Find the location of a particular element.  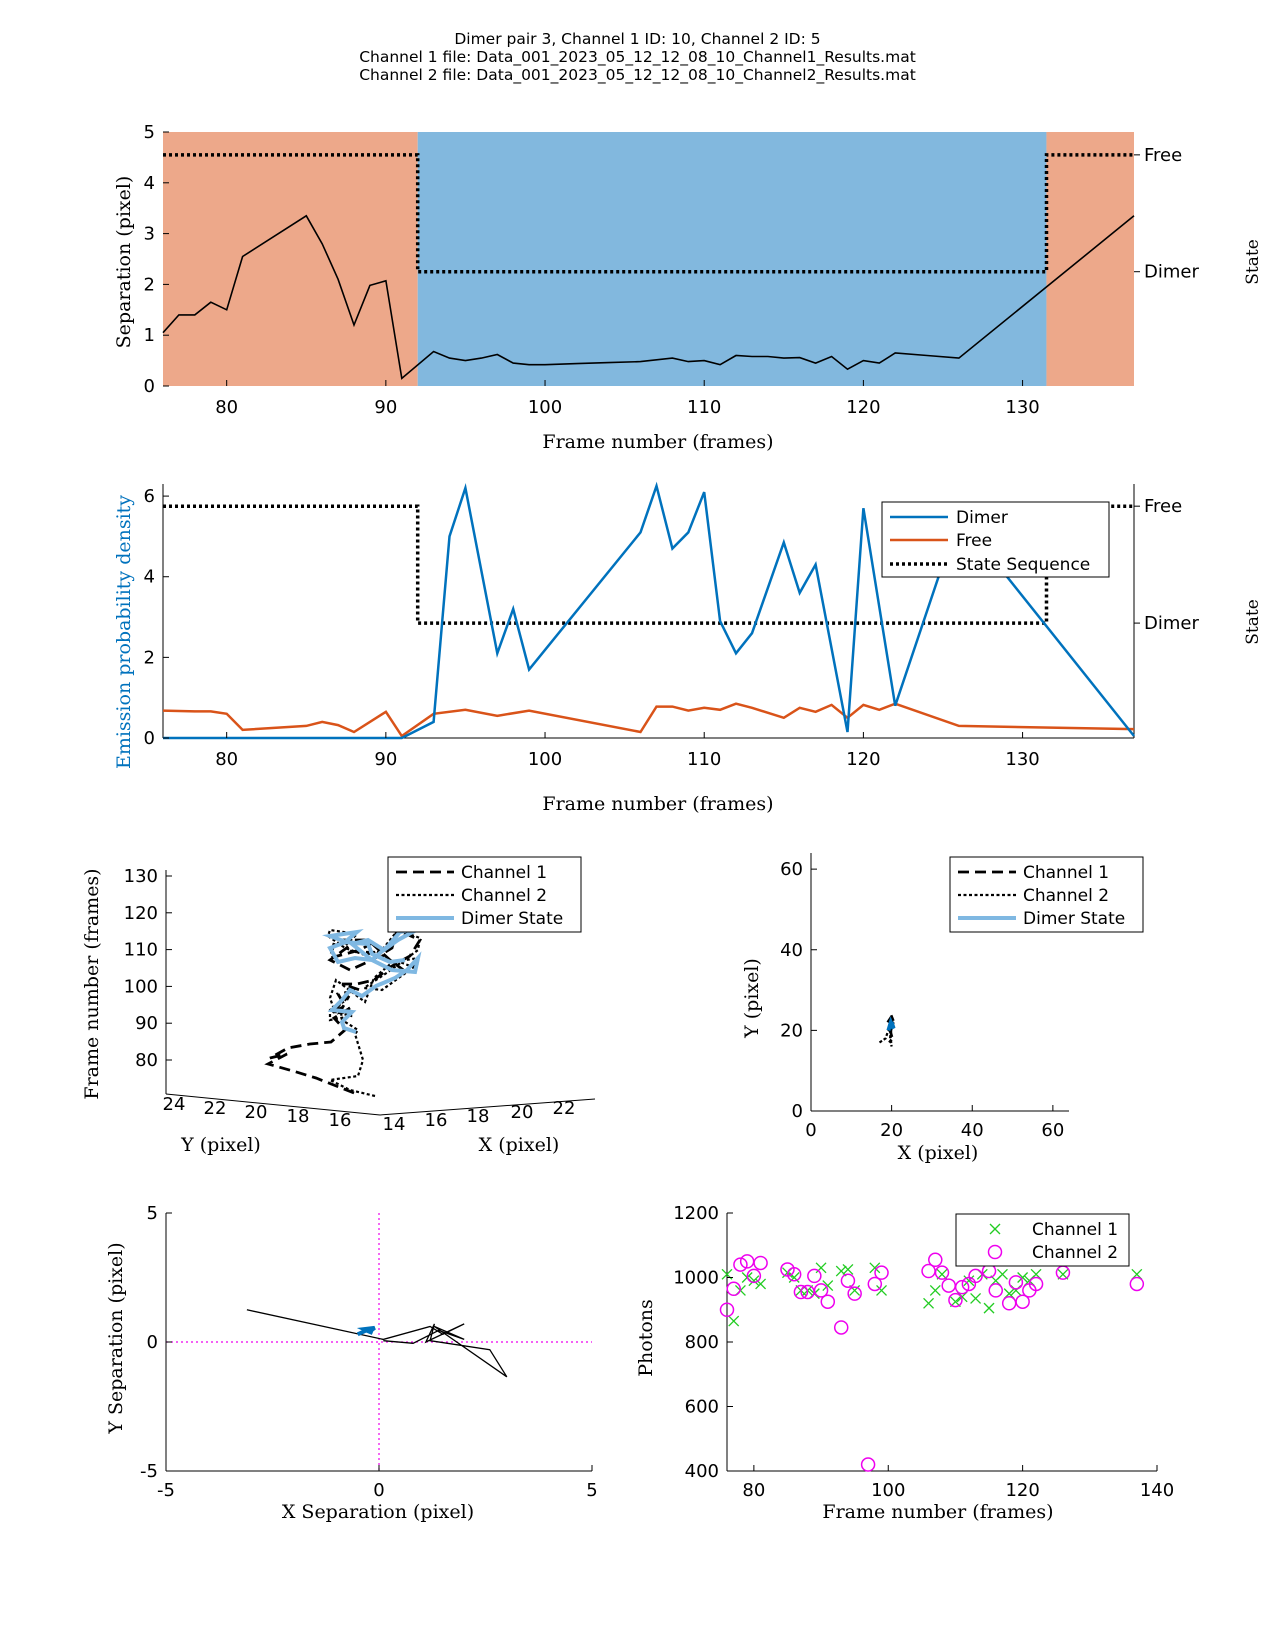

tick-labels: 80 90 100 110 120 130 24 22 20 18 16 14 16 18 20 22 is located at coordinates (350, 1000).